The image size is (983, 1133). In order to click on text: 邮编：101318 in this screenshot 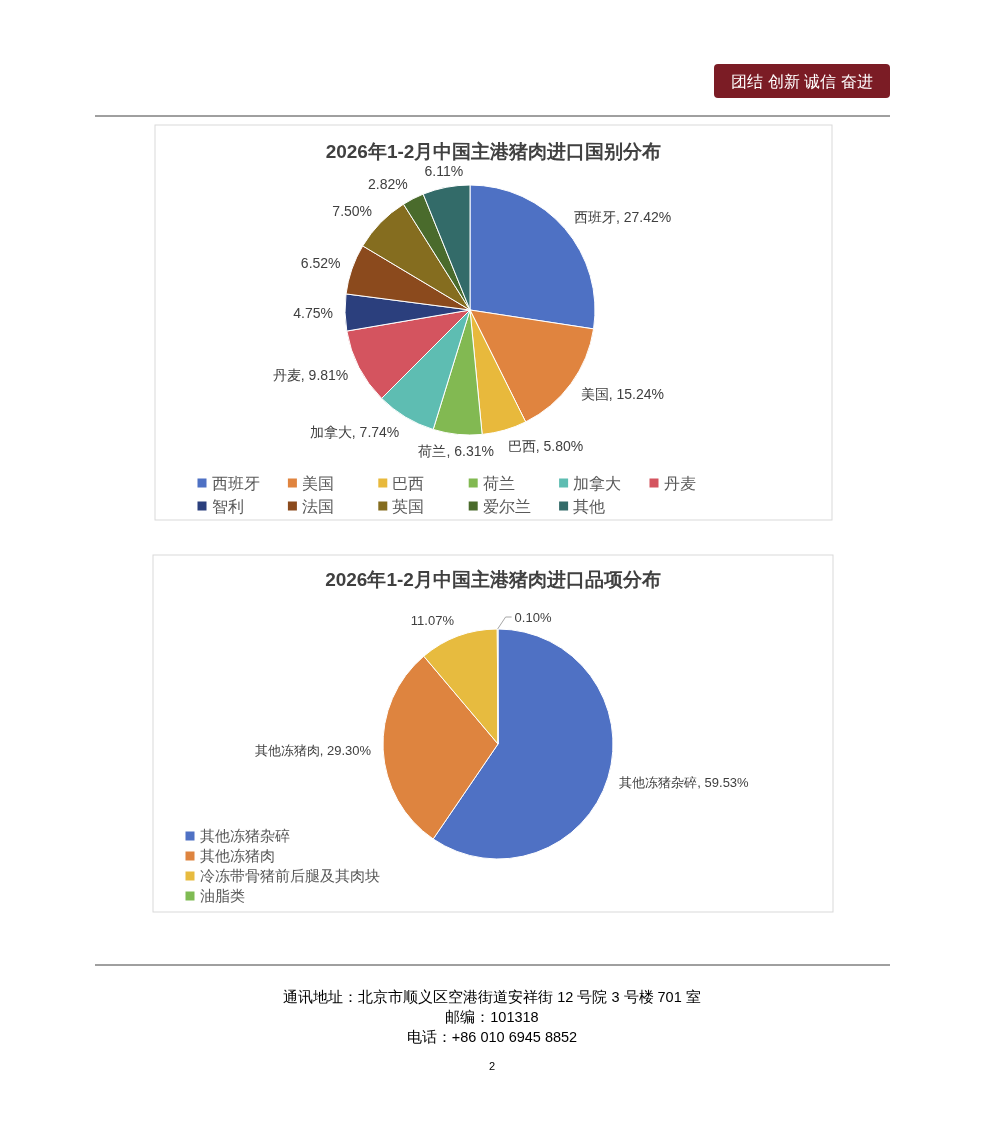, I will do `click(492, 1017)`.